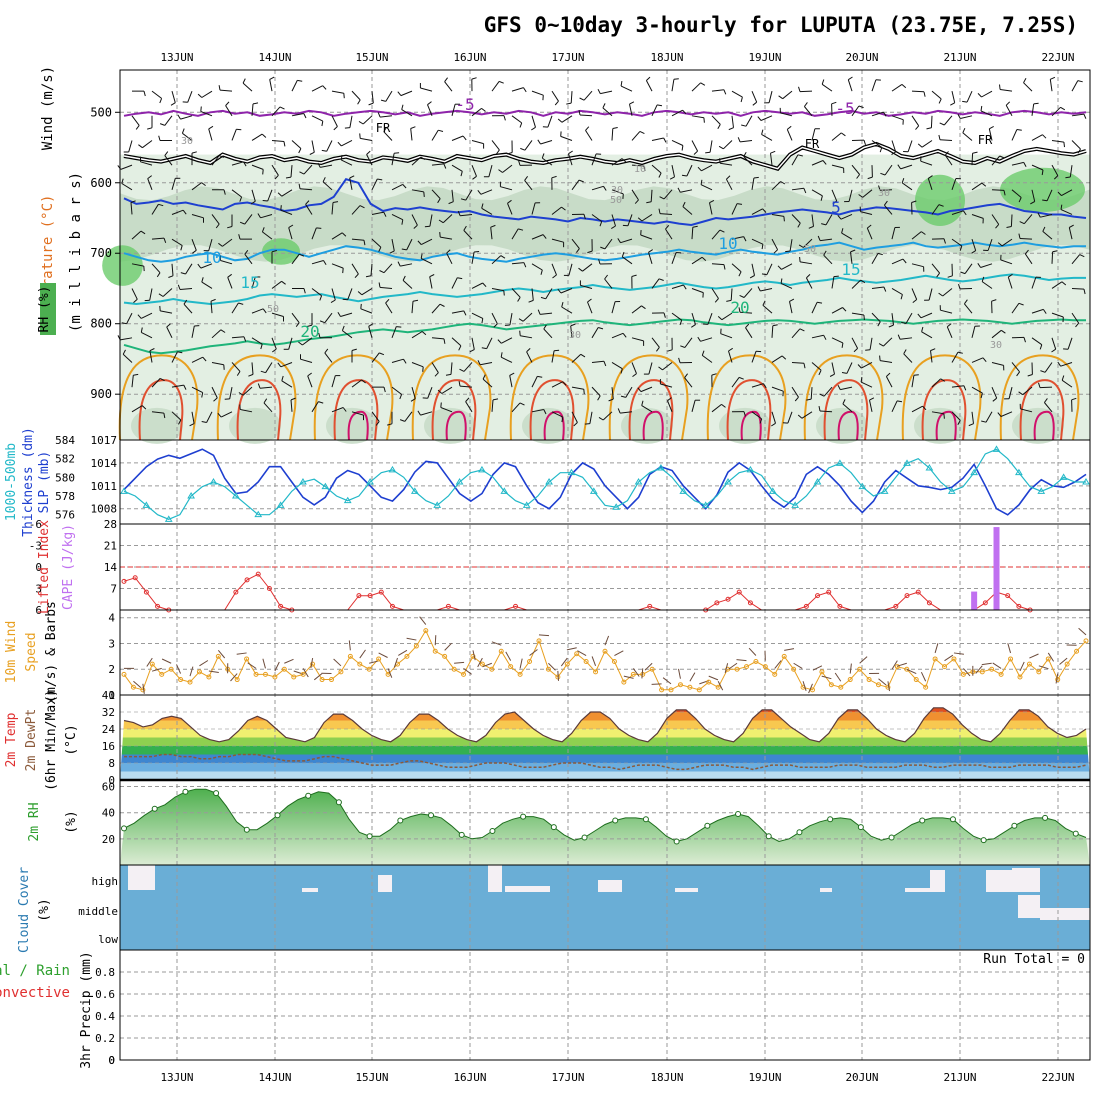 The image size is (1100, 1100). Describe the element at coordinates (861, 57) in the screenshot. I see `top-date-label: 20JUN` at that location.